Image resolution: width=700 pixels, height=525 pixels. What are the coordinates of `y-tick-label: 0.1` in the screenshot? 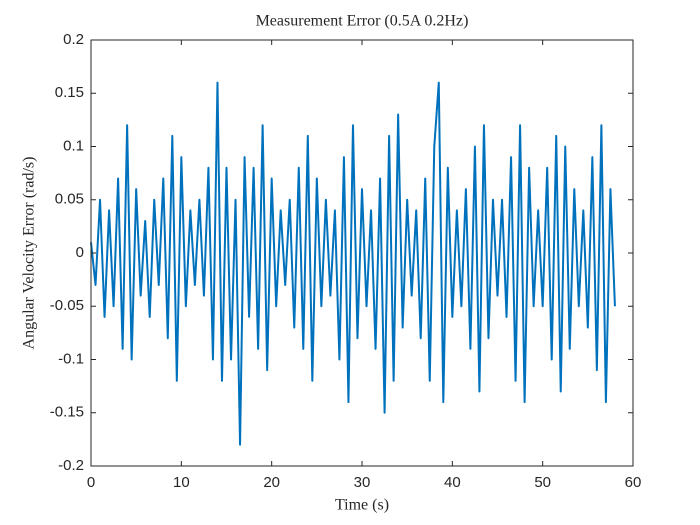 It's located at (73, 145).